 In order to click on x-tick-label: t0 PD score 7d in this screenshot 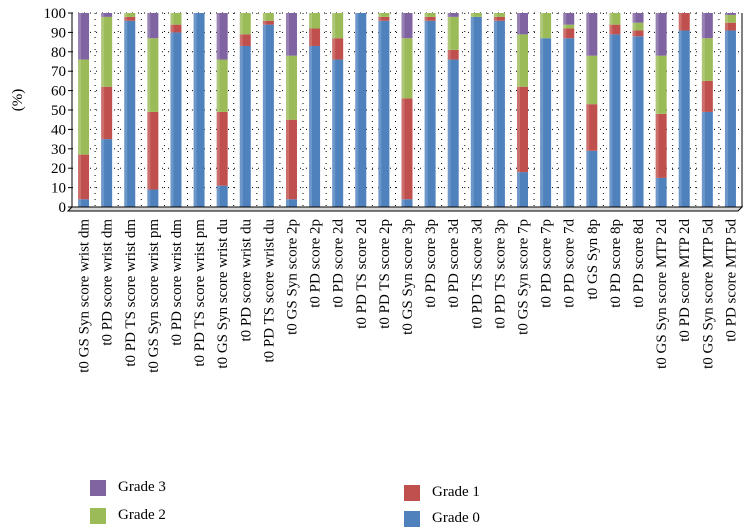, I will do `click(570, 263)`.